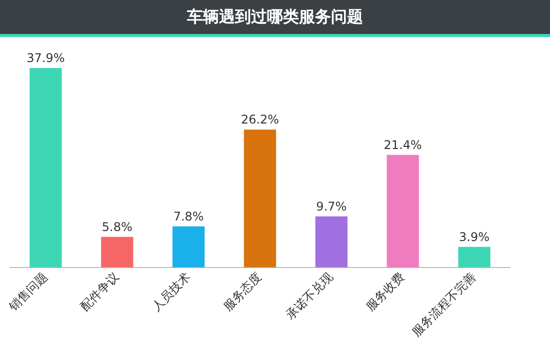 This screenshot has height=347, width=550. Describe the element at coordinates (385, 292) in the screenshot. I see `x-tick-label: 服务收费` at that location.